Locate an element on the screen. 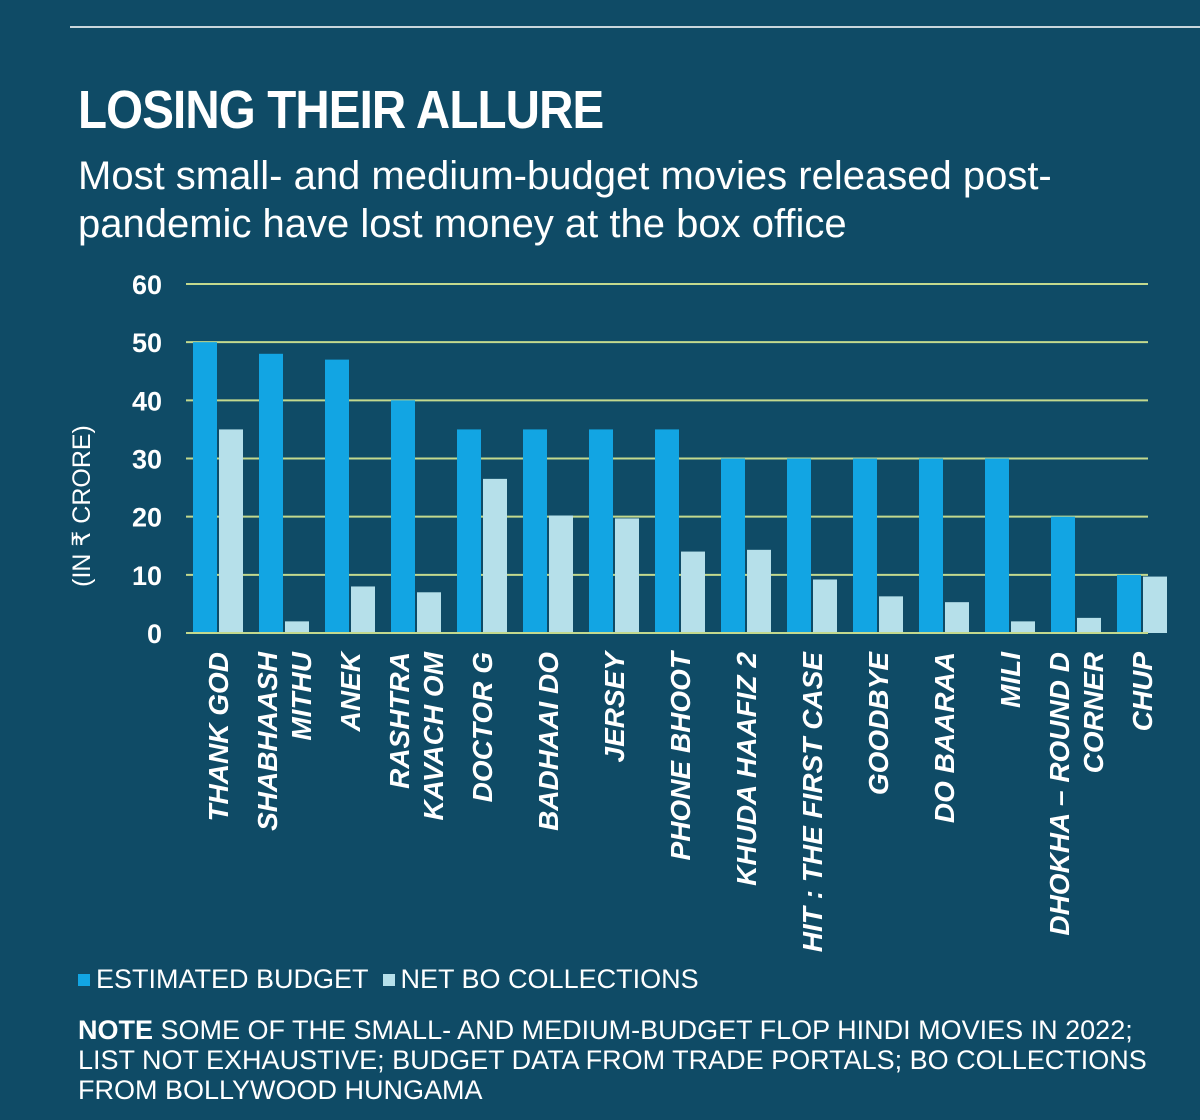 The height and width of the screenshot is (1120, 1200). x-tick-label: KAVACH OM is located at coordinates (433, 735).